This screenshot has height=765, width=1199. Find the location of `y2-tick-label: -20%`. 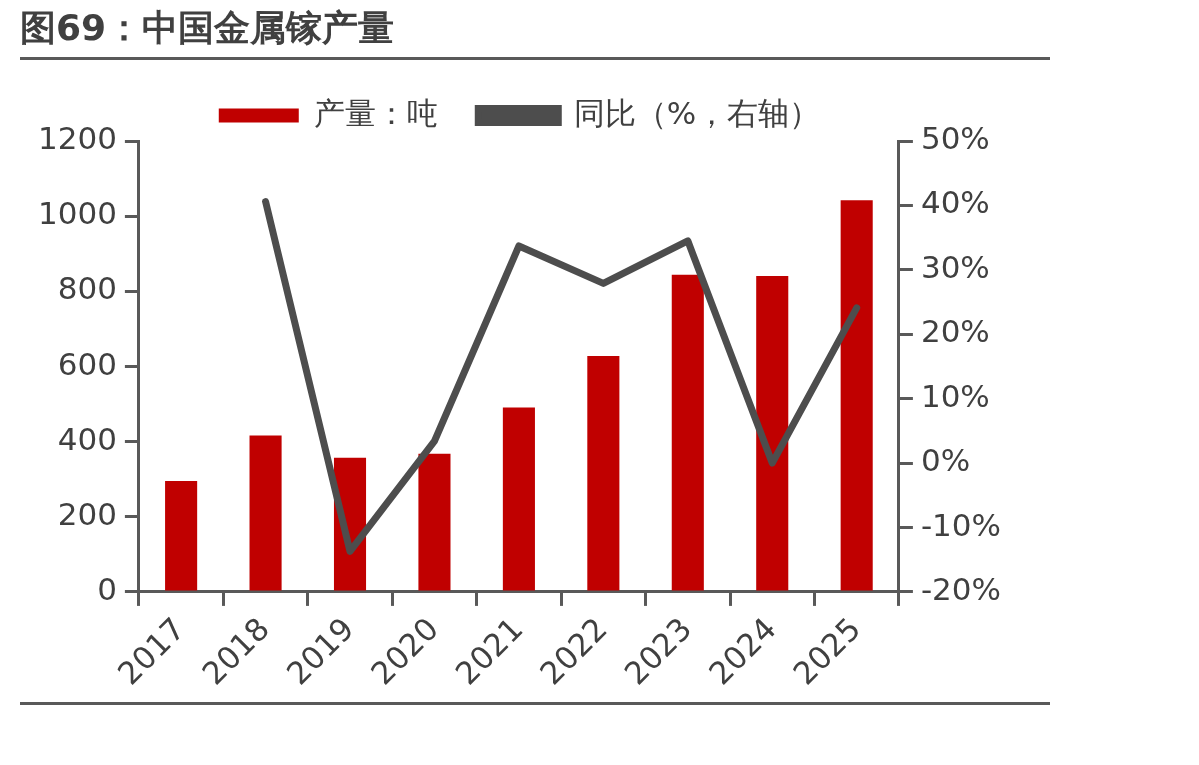

y2-tick-label: -20% is located at coordinates (961, 588).